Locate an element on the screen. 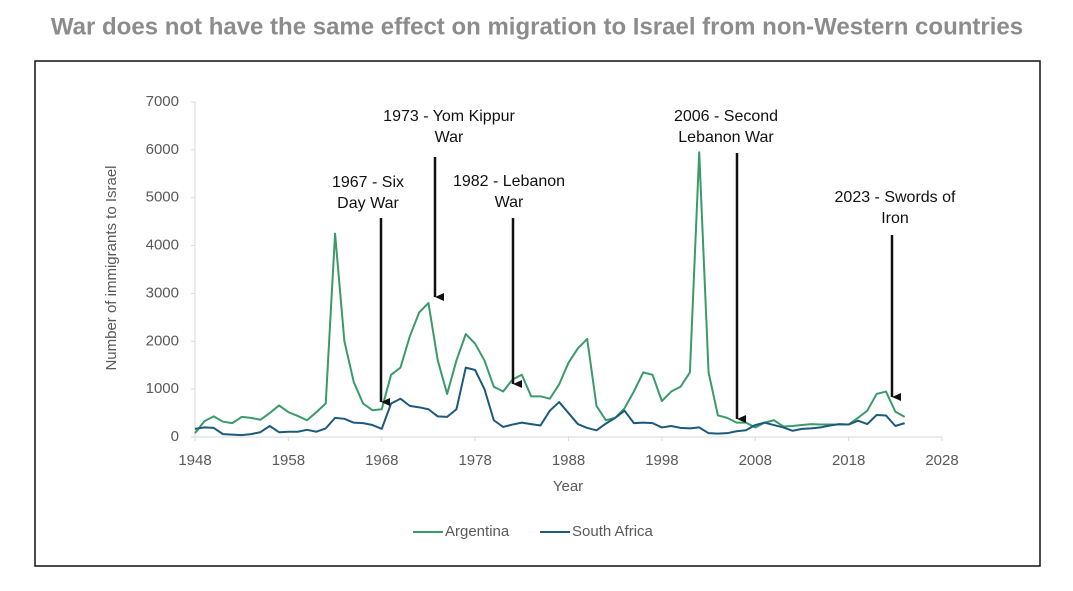 The width and height of the screenshot is (1073, 591). legend-label: Argentina is located at coordinates (477, 531).